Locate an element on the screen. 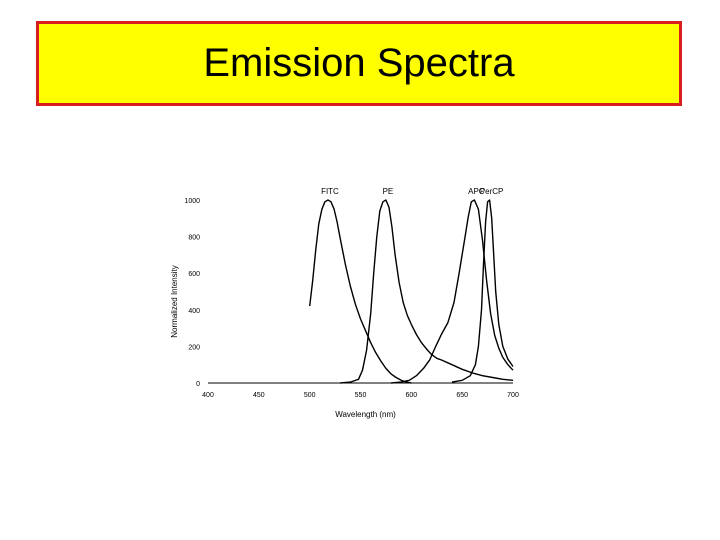 Image resolution: width=720 pixels, height=540 pixels. slide-title-box: Emission Spectra is located at coordinates (359, 63).